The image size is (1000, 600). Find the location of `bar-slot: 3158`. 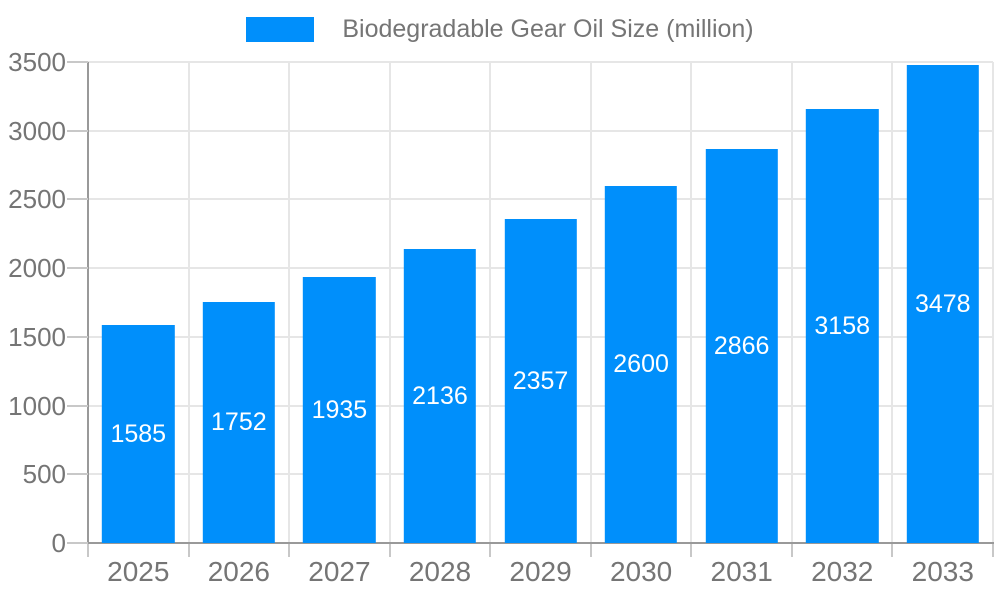

bar-slot: 3158 is located at coordinates (842, 302).